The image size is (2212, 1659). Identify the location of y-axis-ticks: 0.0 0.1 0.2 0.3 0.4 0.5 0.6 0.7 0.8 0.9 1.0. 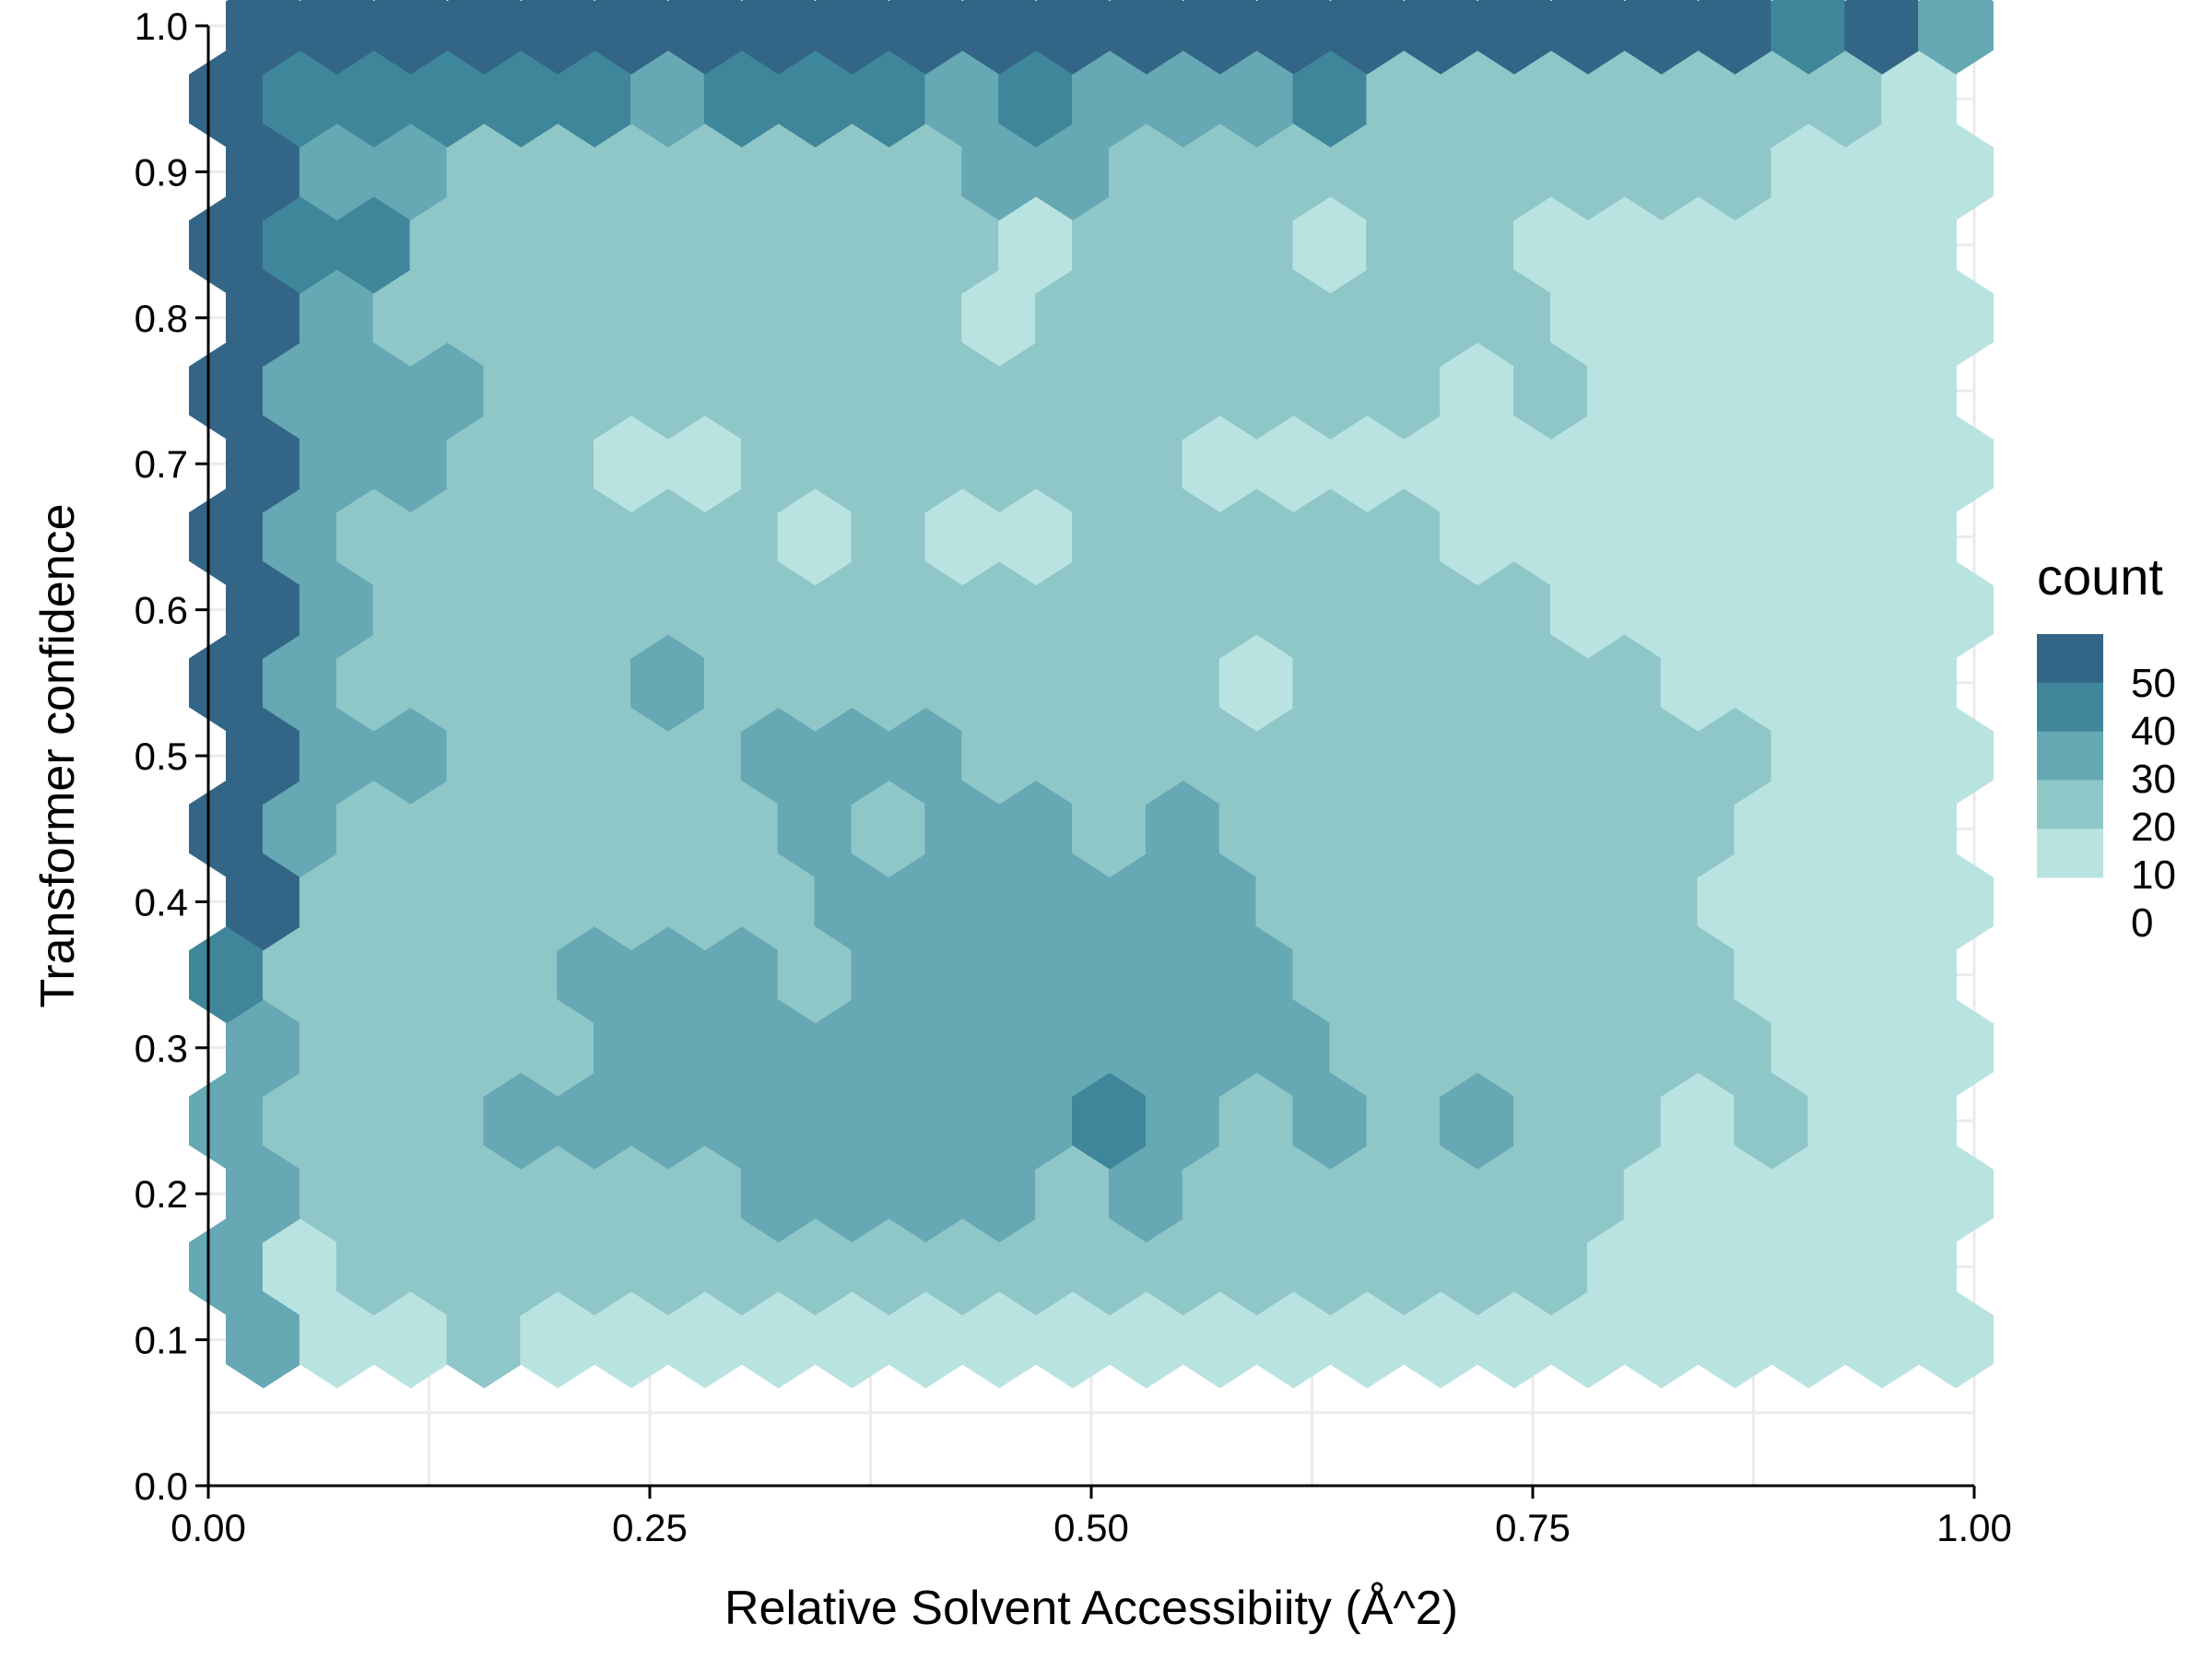
(171, 756).